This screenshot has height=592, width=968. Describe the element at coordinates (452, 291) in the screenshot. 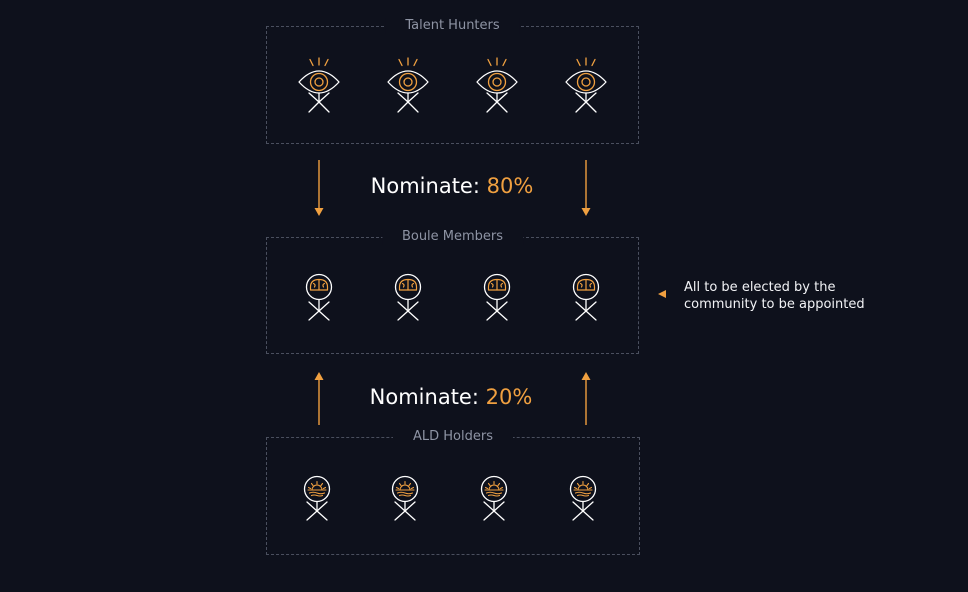

I see `boule-members-group: Boule Members` at that location.